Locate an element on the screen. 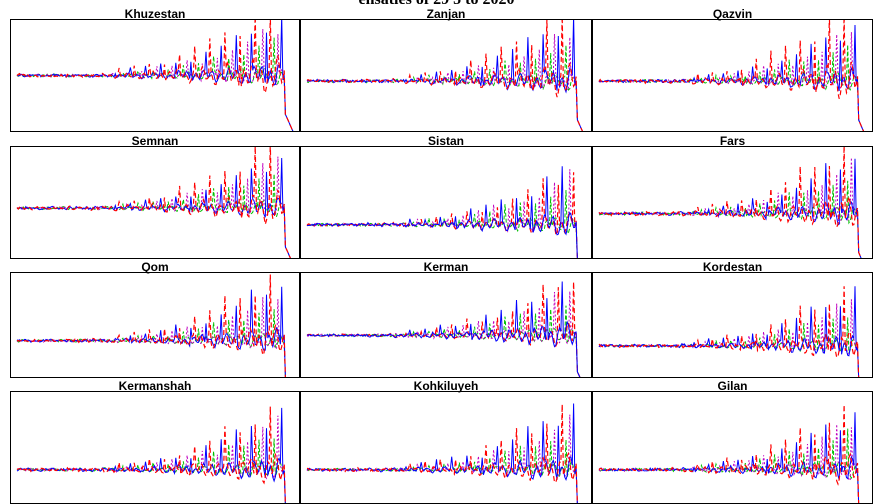  panel-khuzestan: Khuzestan is located at coordinates (155, 70).